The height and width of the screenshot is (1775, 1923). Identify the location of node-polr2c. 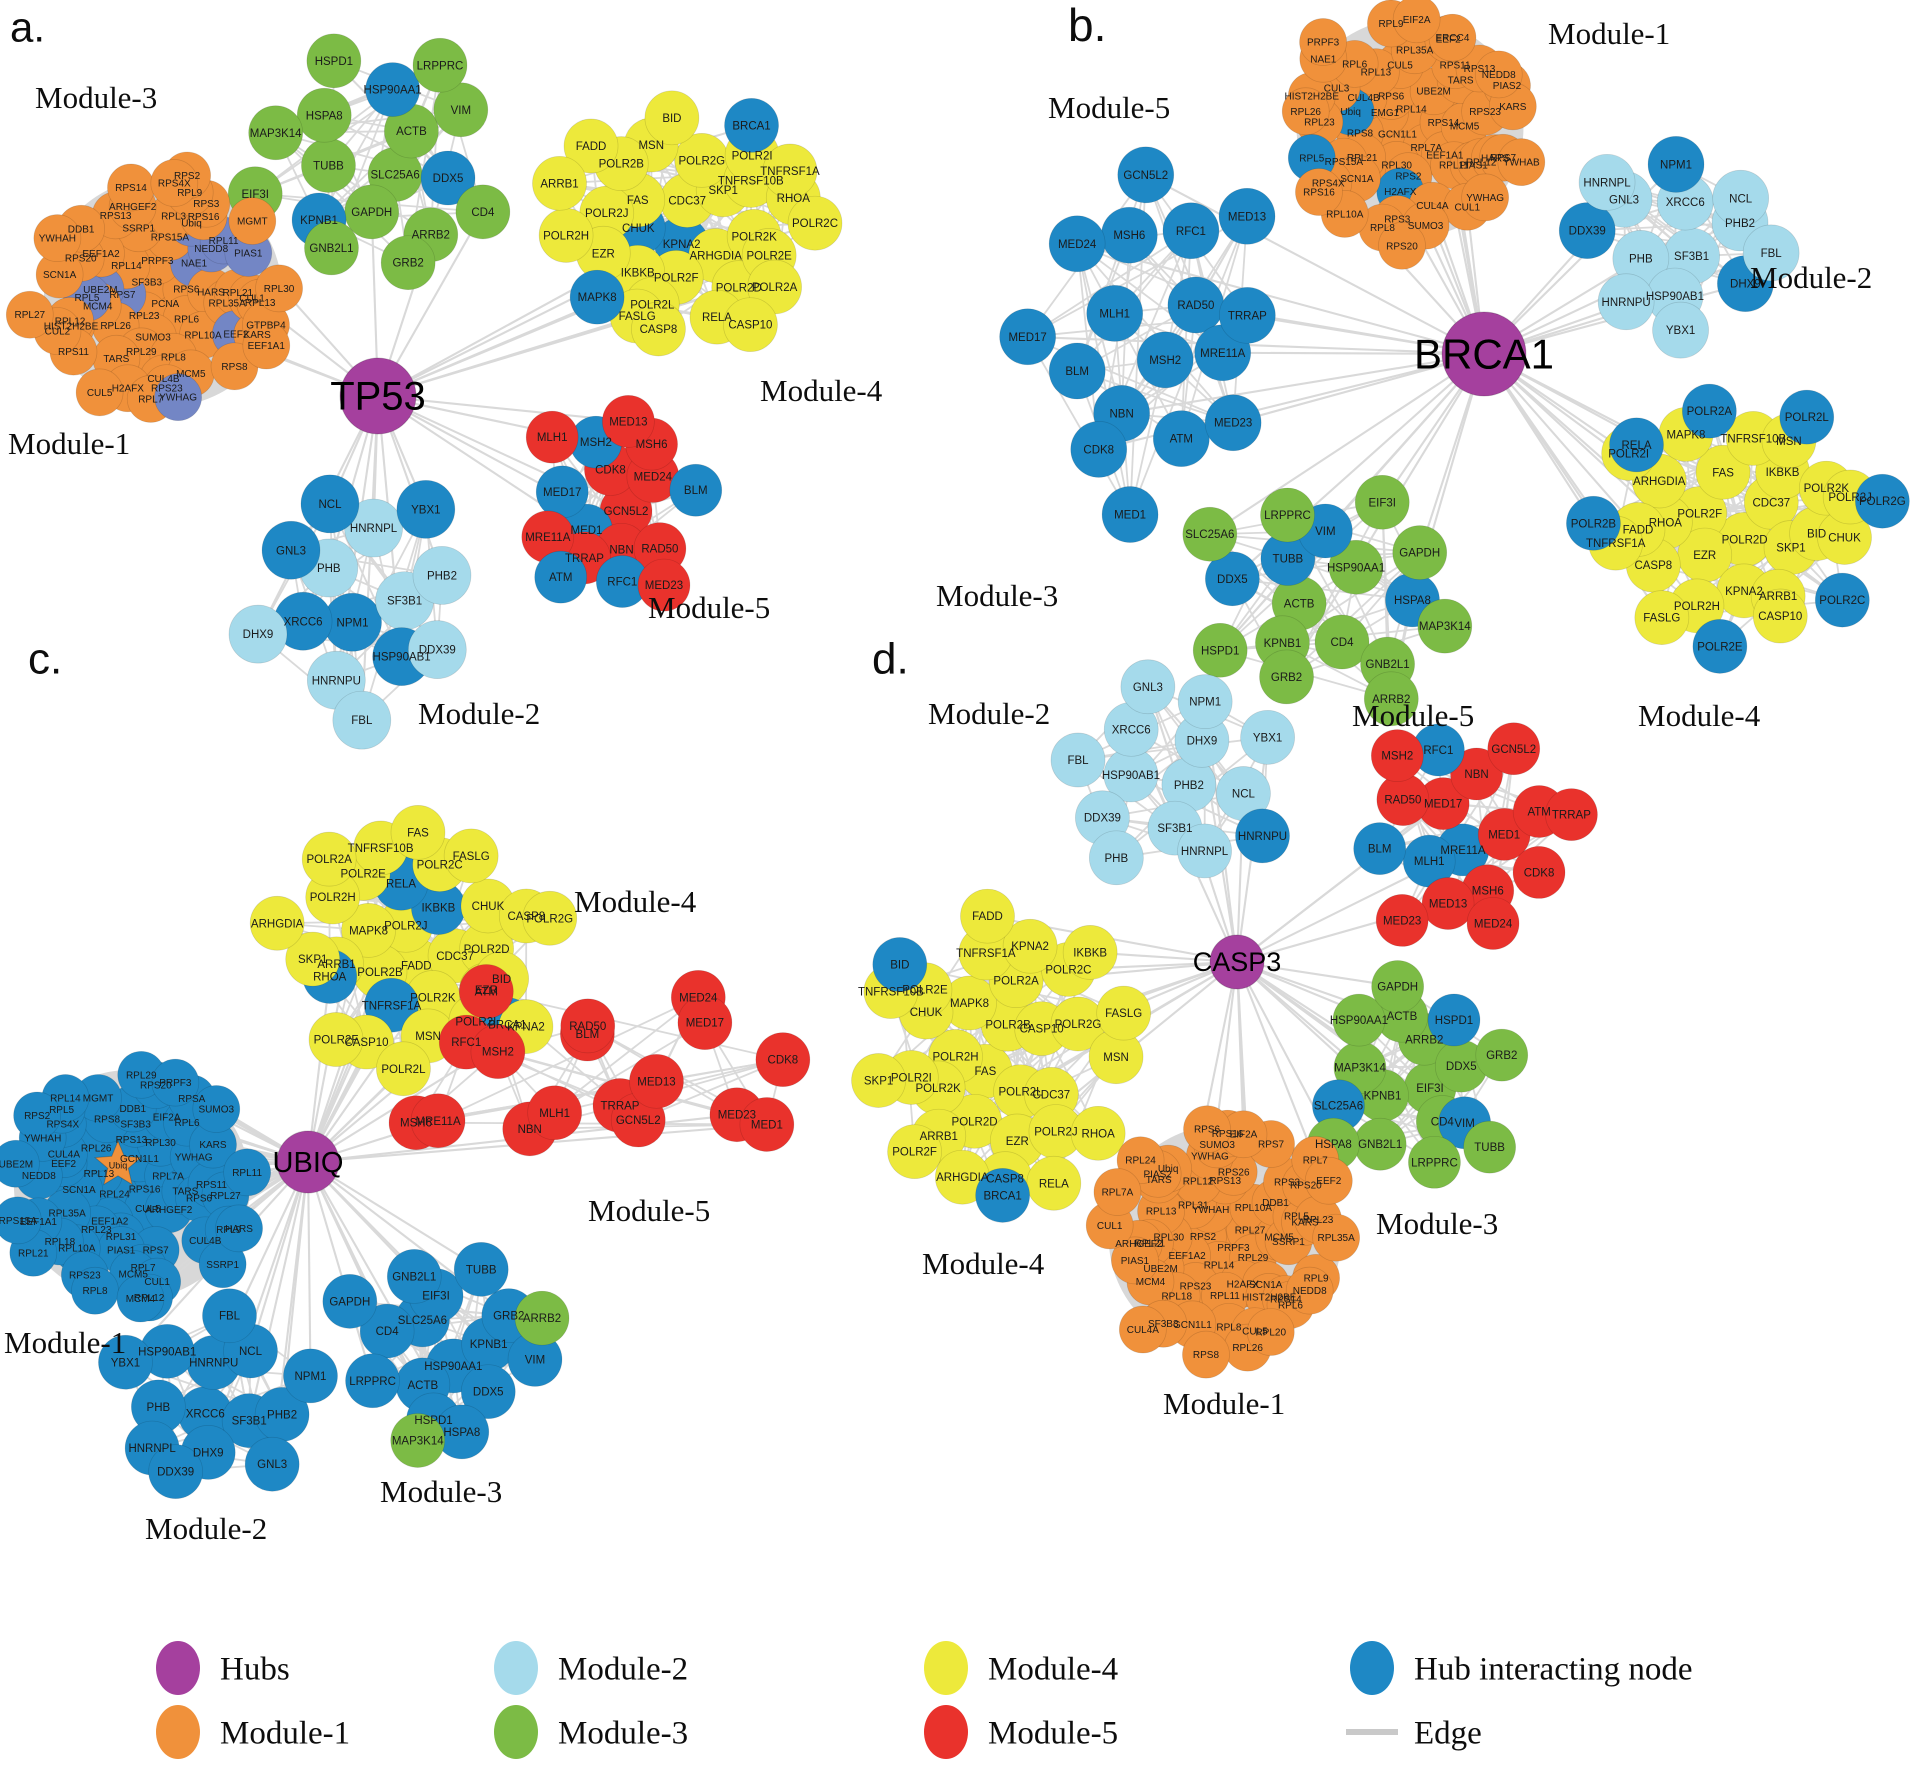
(815, 223).